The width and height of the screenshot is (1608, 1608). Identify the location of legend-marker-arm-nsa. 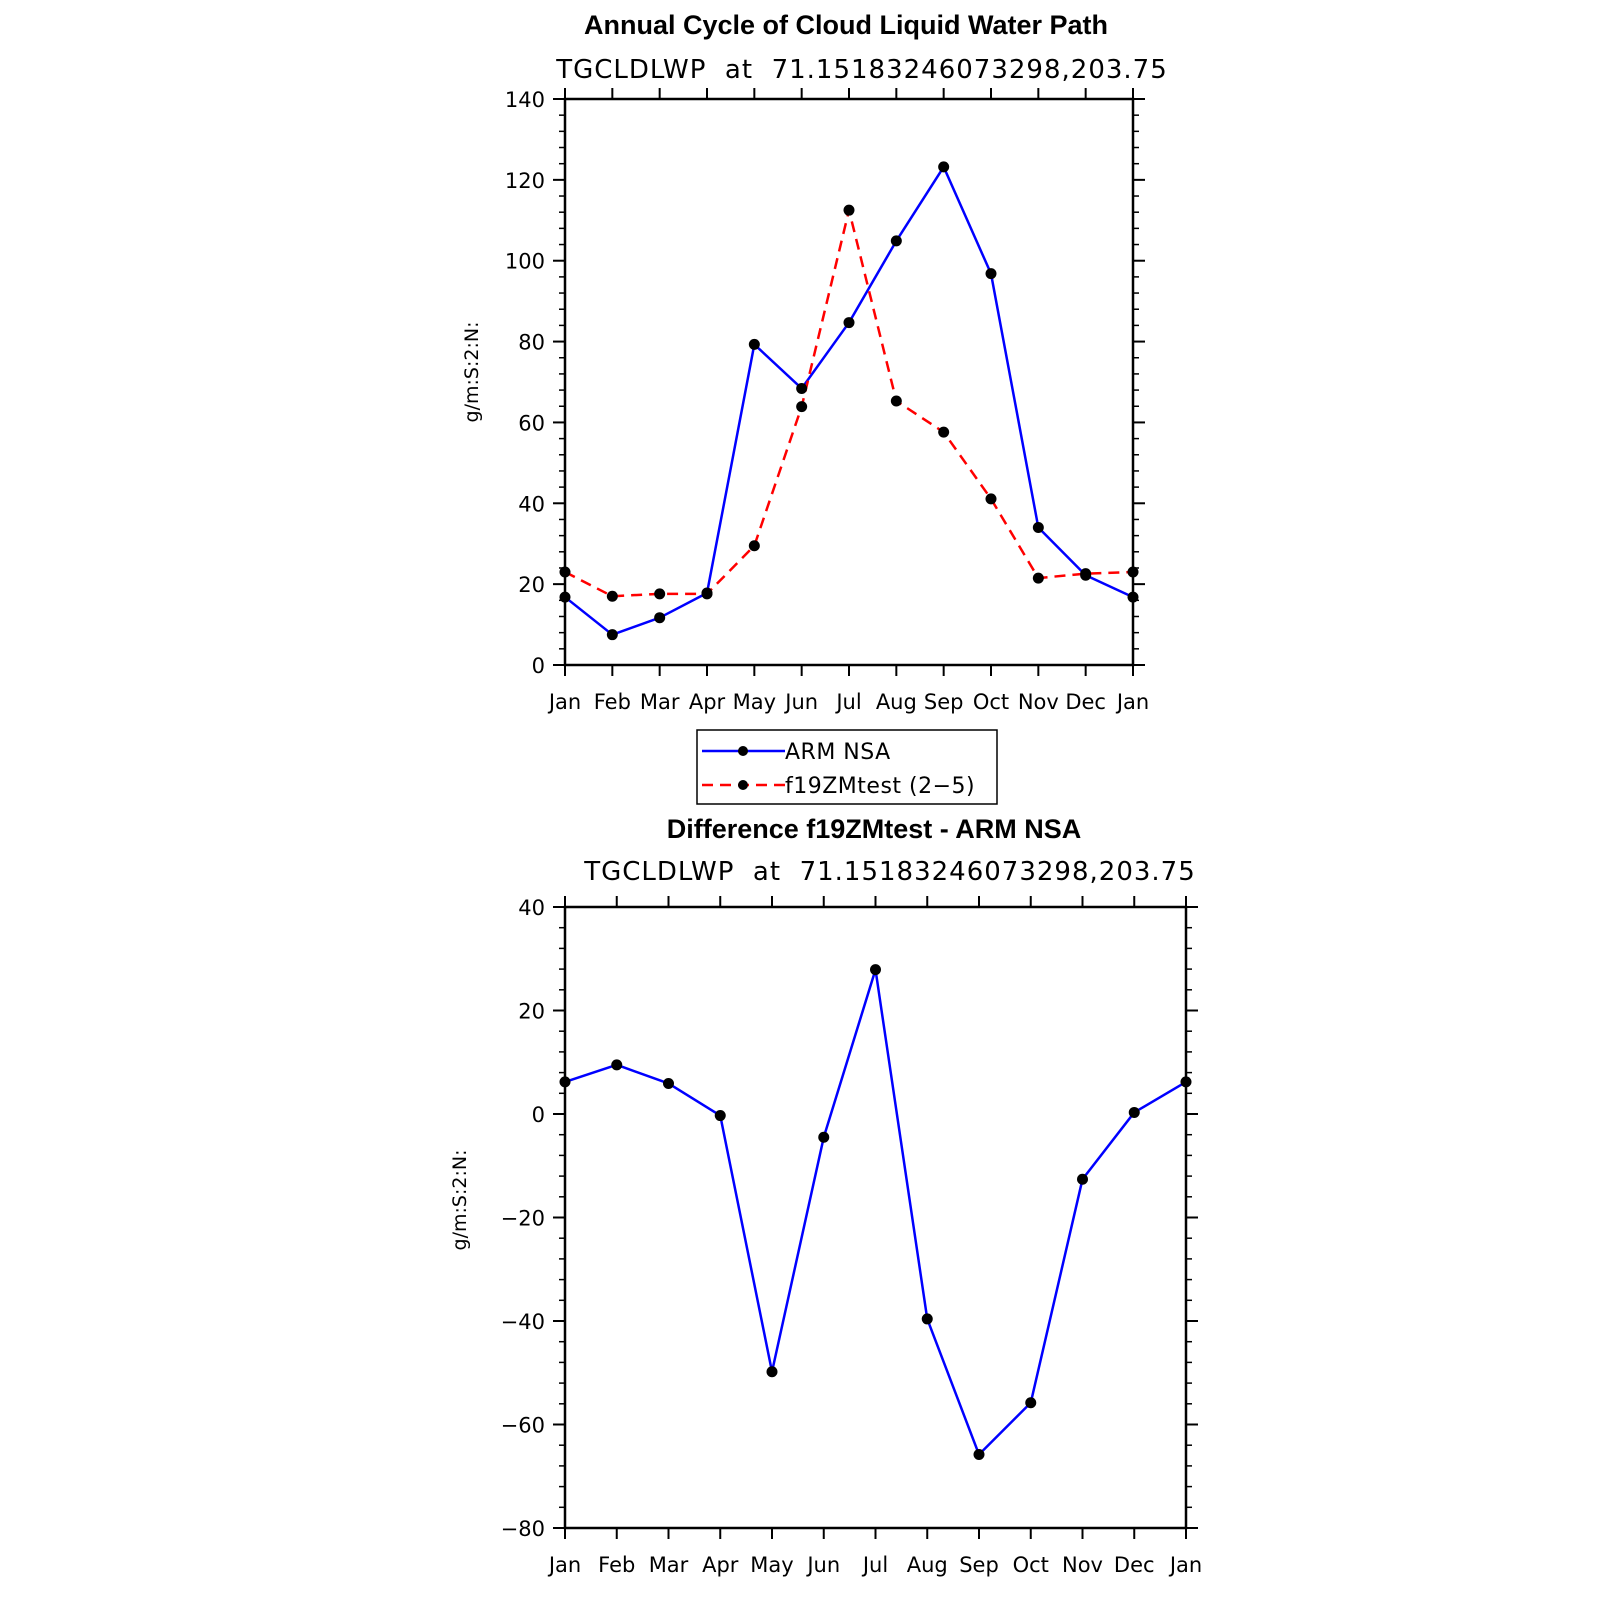
(743, 751).